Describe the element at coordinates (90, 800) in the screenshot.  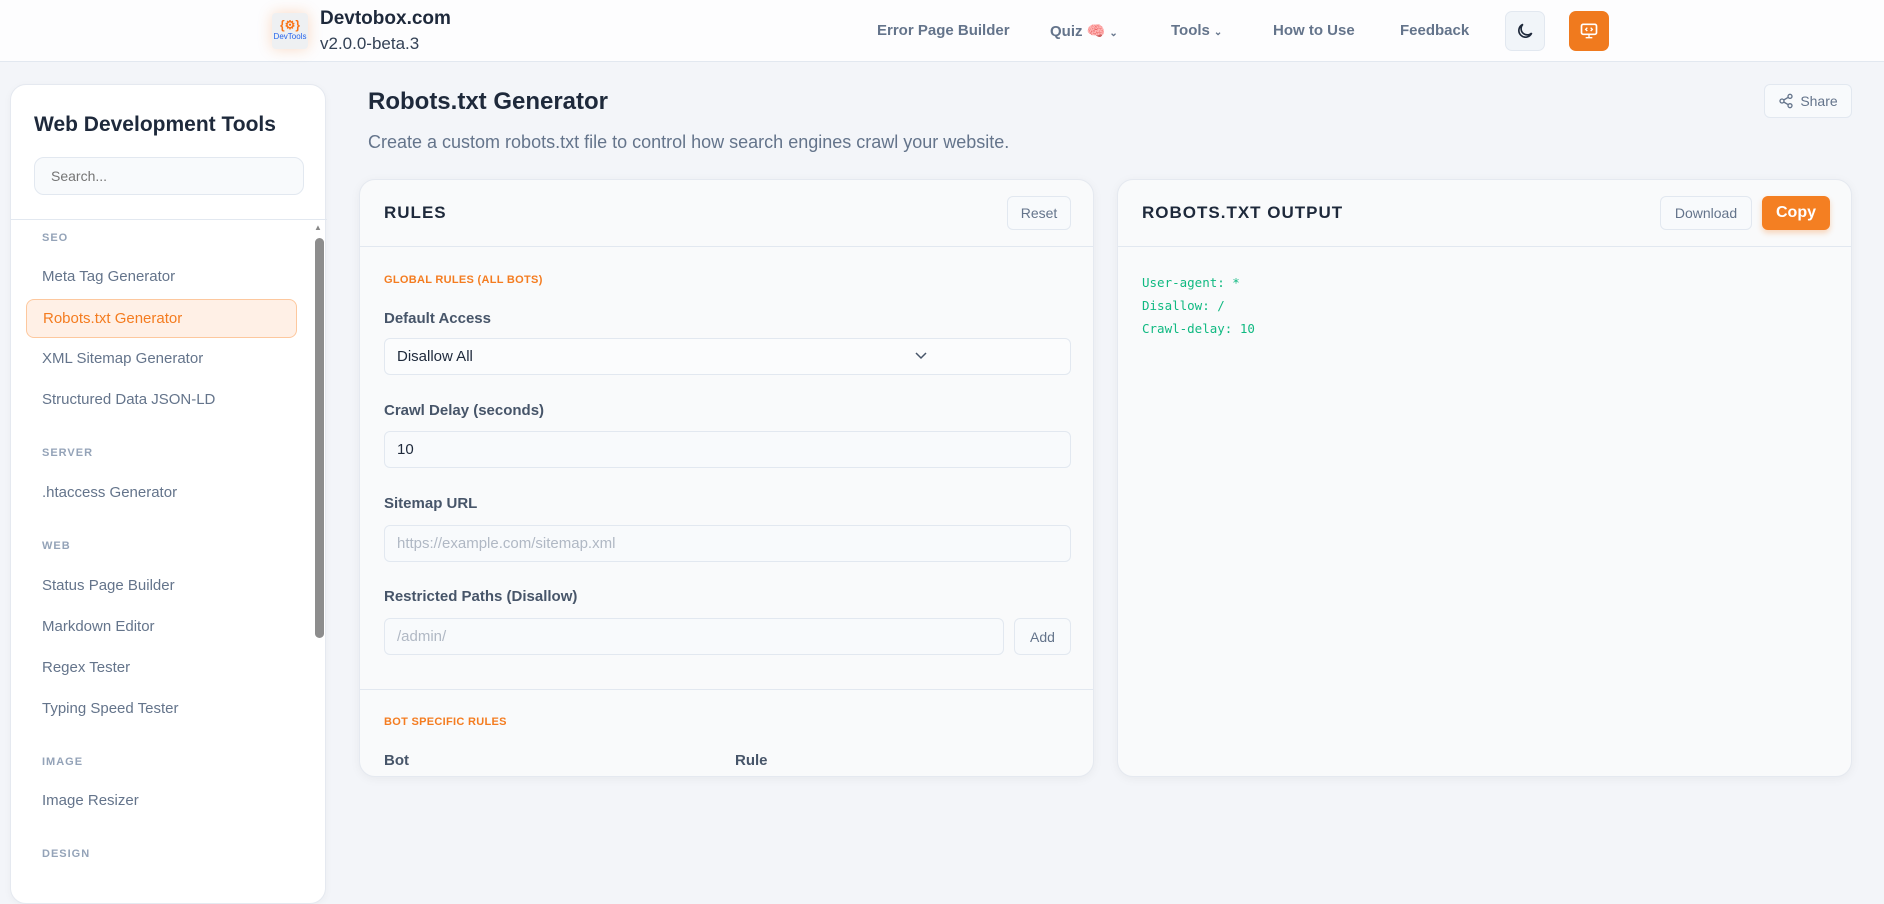
I see `sidebar-item-image-resizer: Image Resizer` at that location.